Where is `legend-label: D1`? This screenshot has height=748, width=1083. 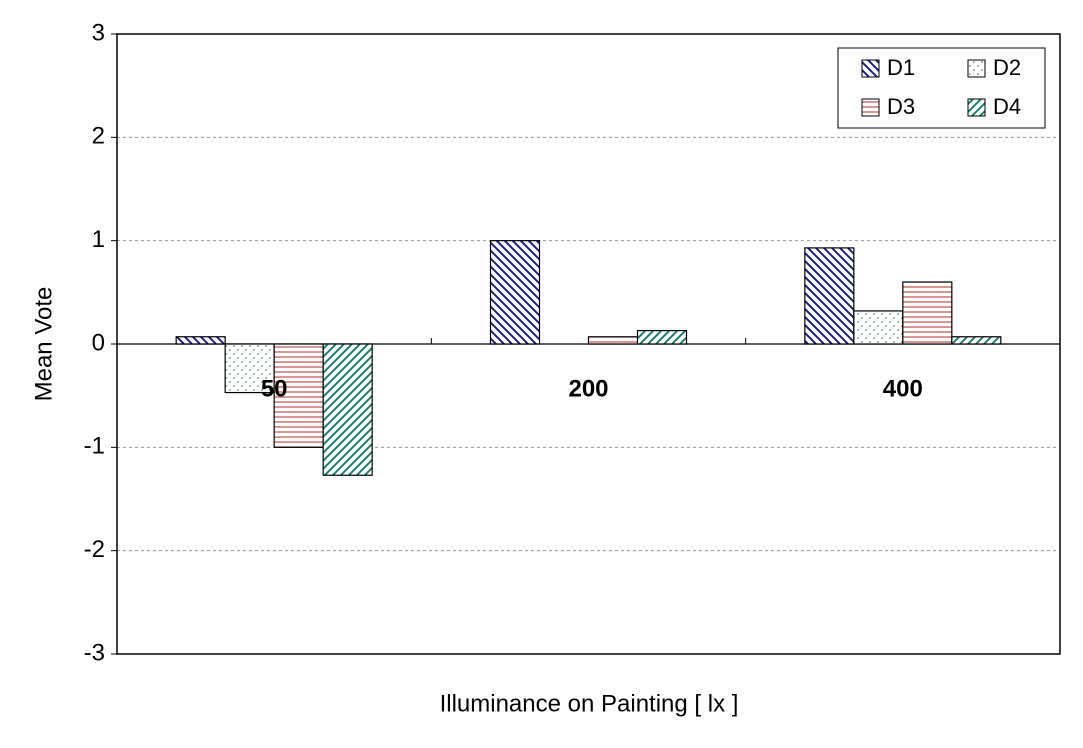 legend-label: D1 is located at coordinates (901, 67).